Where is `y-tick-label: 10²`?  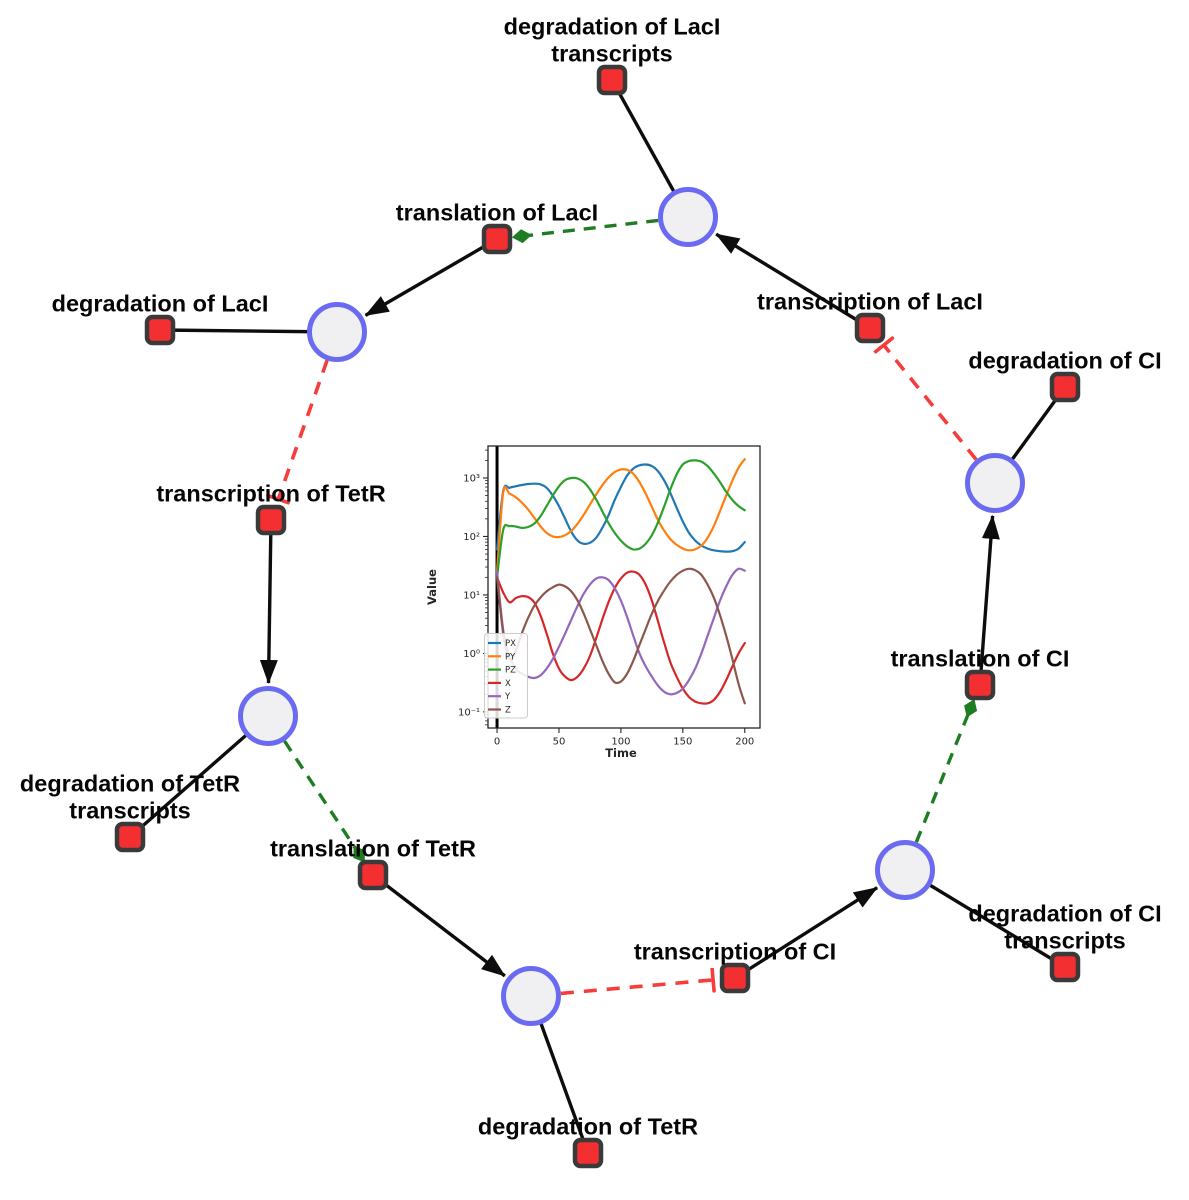 y-tick-label: 10² is located at coordinates (471, 537).